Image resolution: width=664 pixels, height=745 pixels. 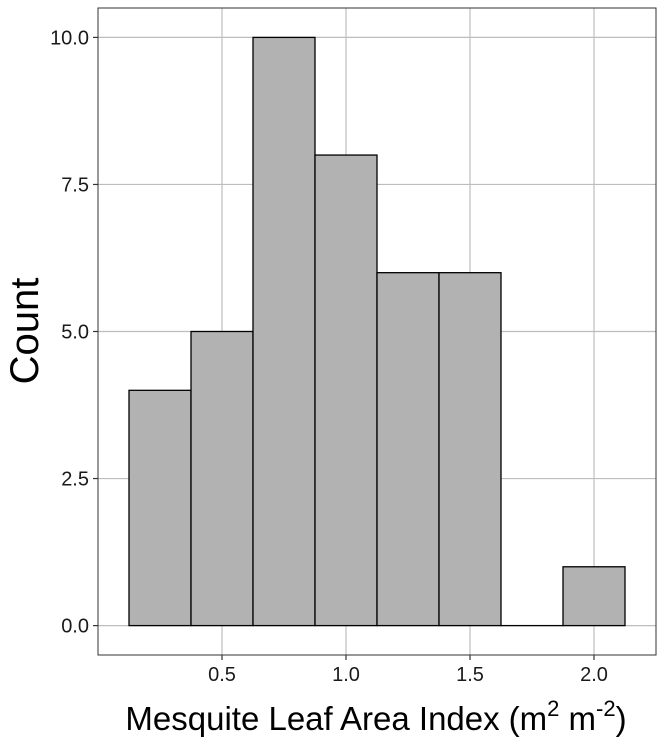 I want to click on x-tick-label: 0.5, so click(x=222, y=675).